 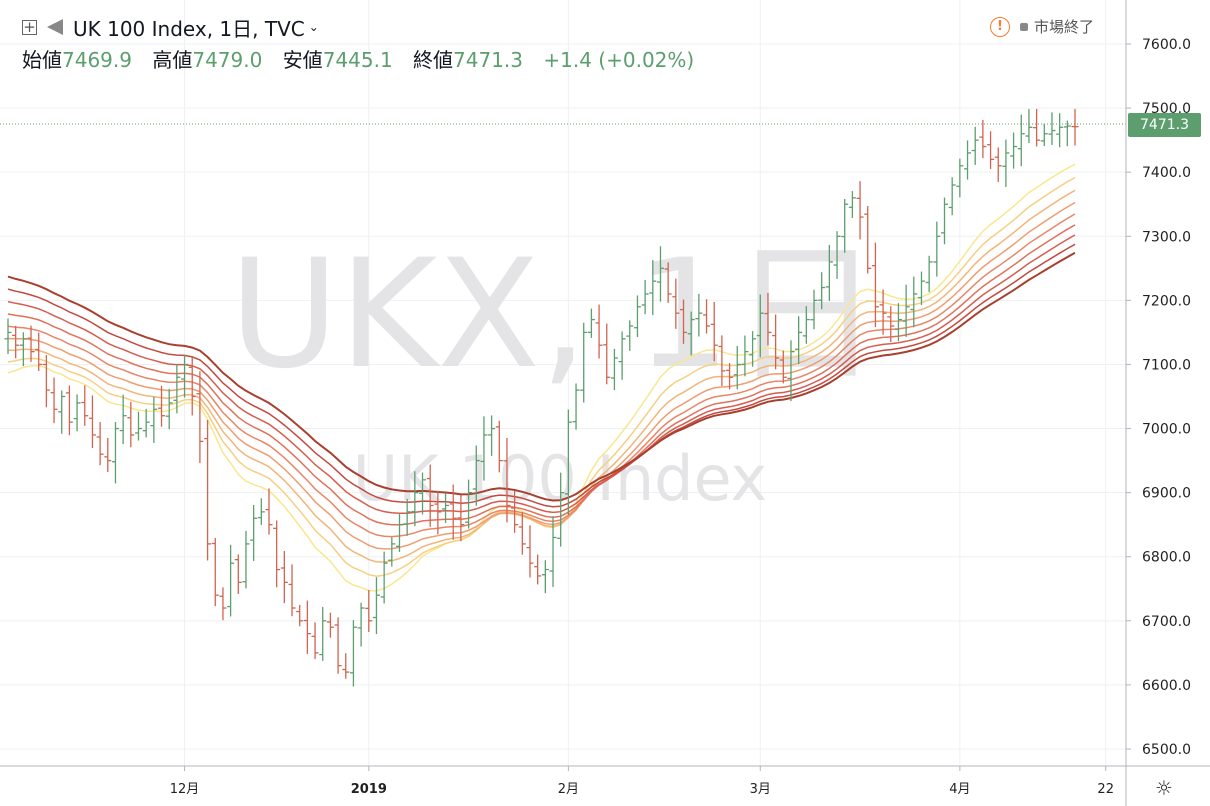 I want to click on market-status: ! 市場終了, so click(x=1042, y=26).